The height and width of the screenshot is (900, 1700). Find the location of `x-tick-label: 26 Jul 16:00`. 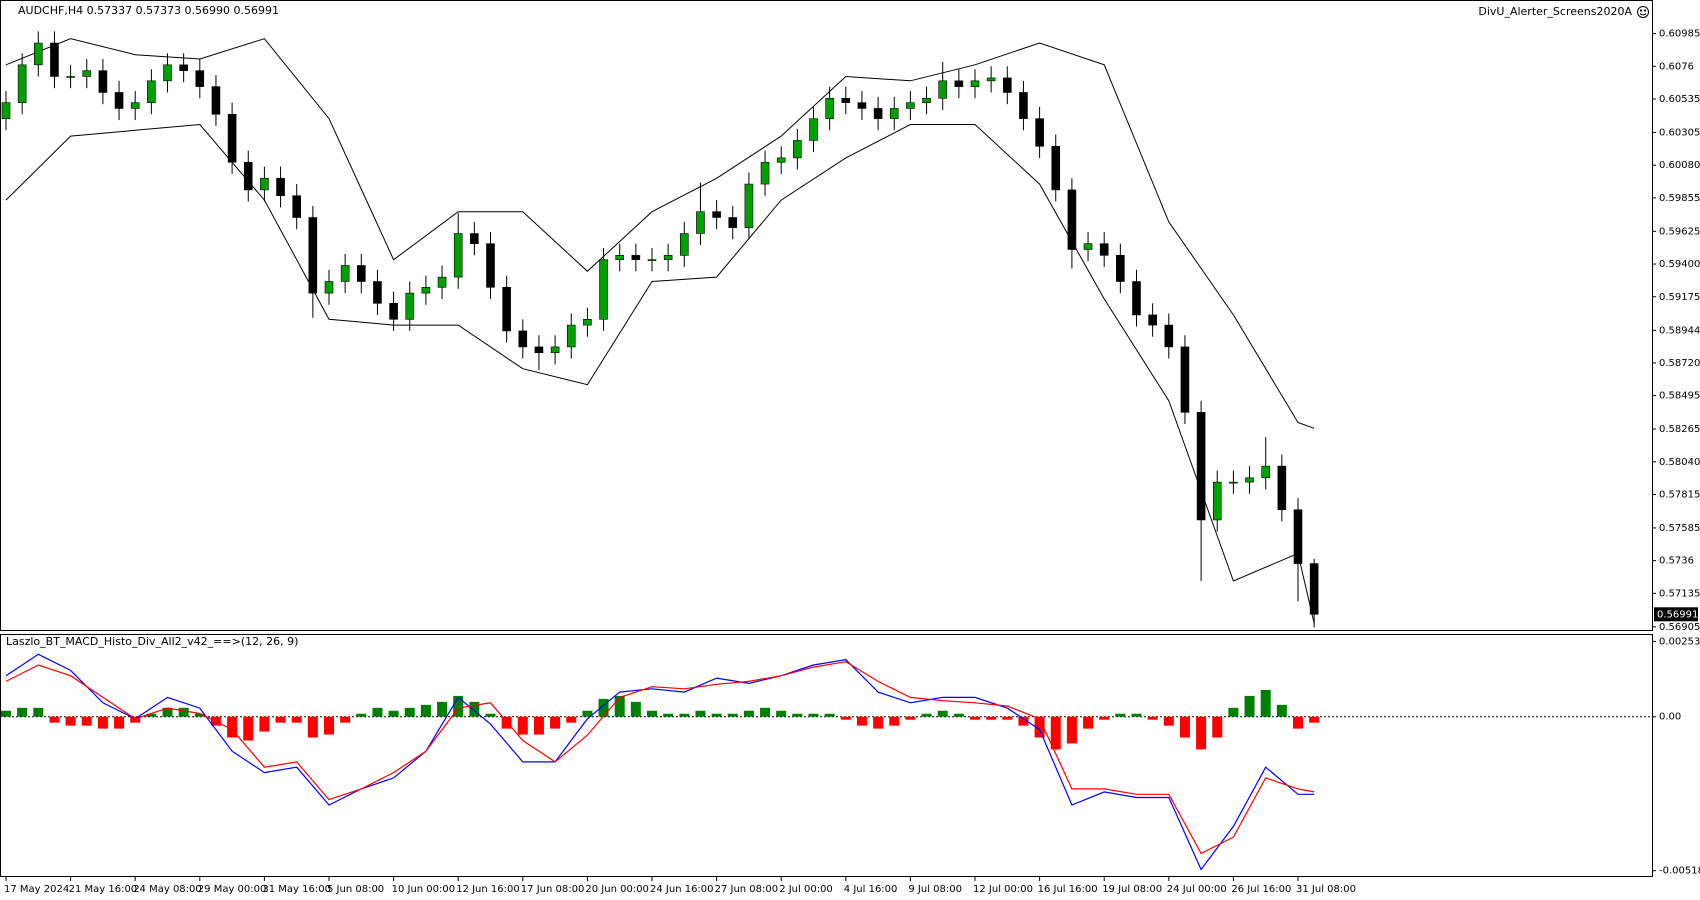

x-tick-label: 26 Jul 16:00 is located at coordinates (1261, 889).